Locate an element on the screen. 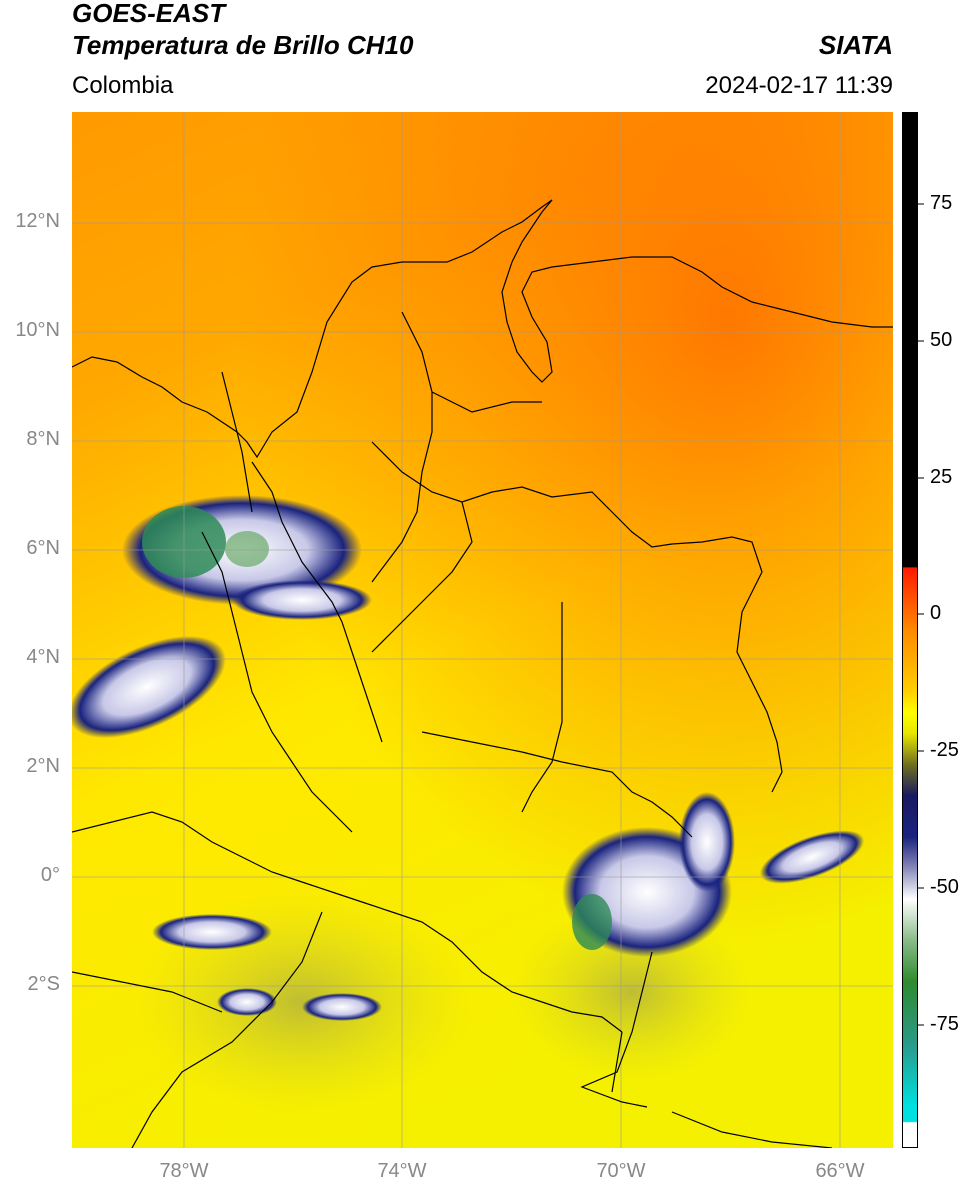  lat-tick-12n: 12°N is located at coordinates (37, 221).